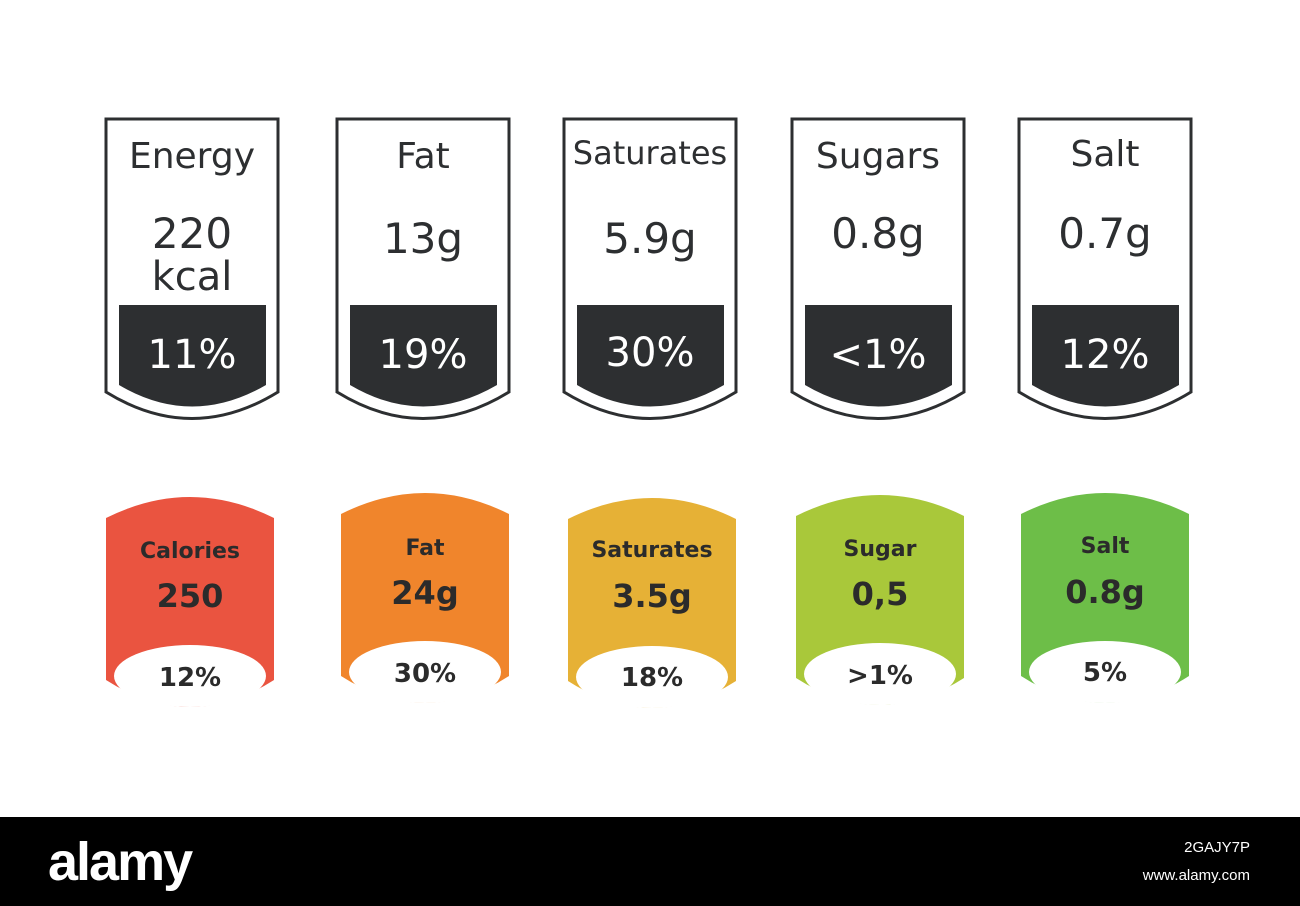 This screenshot has height=906, width=1300. Describe the element at coordinates (1196, 875) in the screenshot. I see `site-url: www.alamy.com` at that location.